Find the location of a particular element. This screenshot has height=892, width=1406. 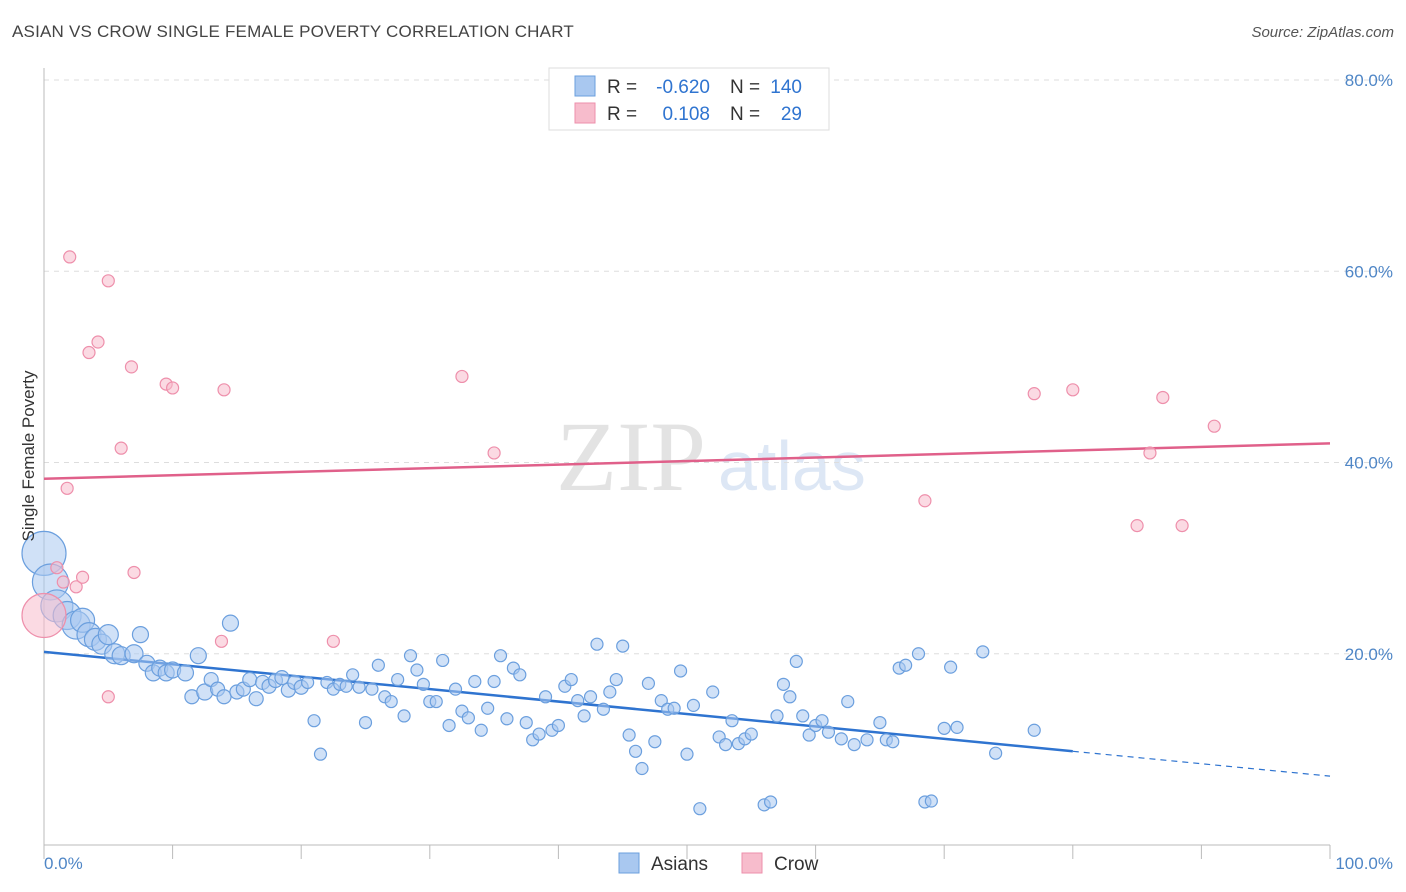

legend-r-label-asians: R = is located at coordinates (622, 87).